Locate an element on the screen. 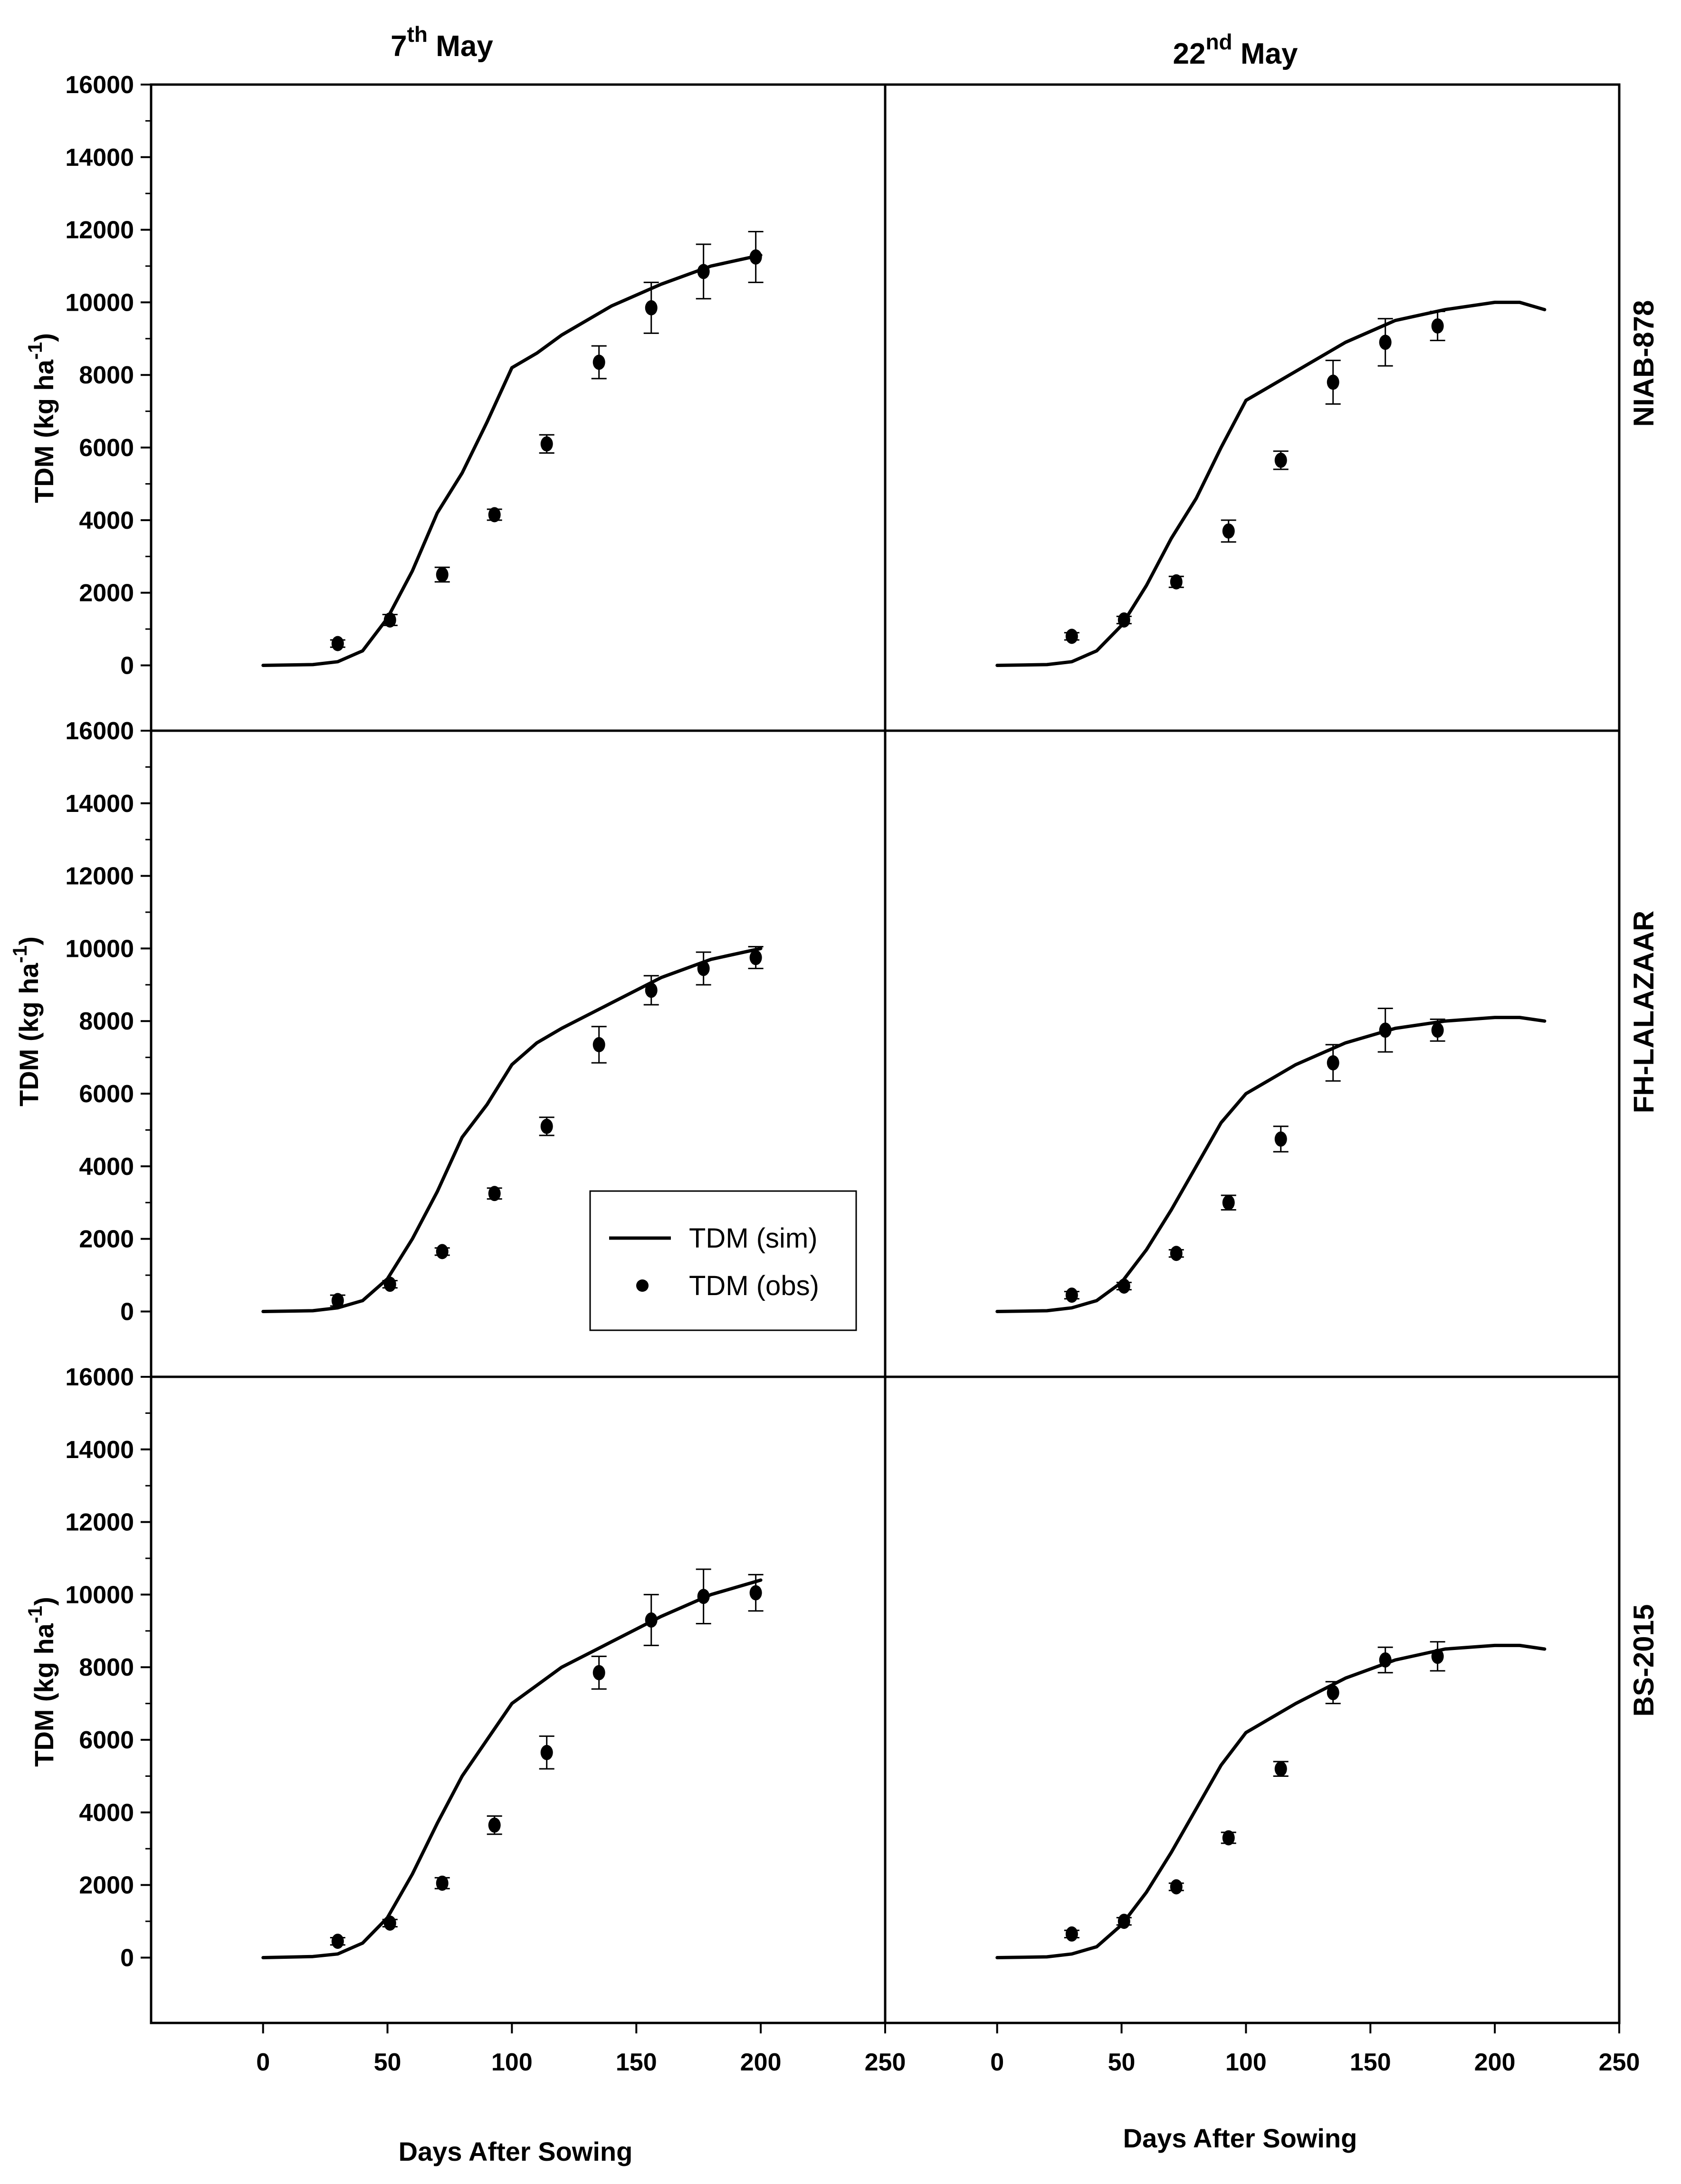 This screenshot has width=1681, height=2184. panel-bs-2015-22nd-may: 0 50 100 150 200 250 is located at coordinates (1262, 1725).